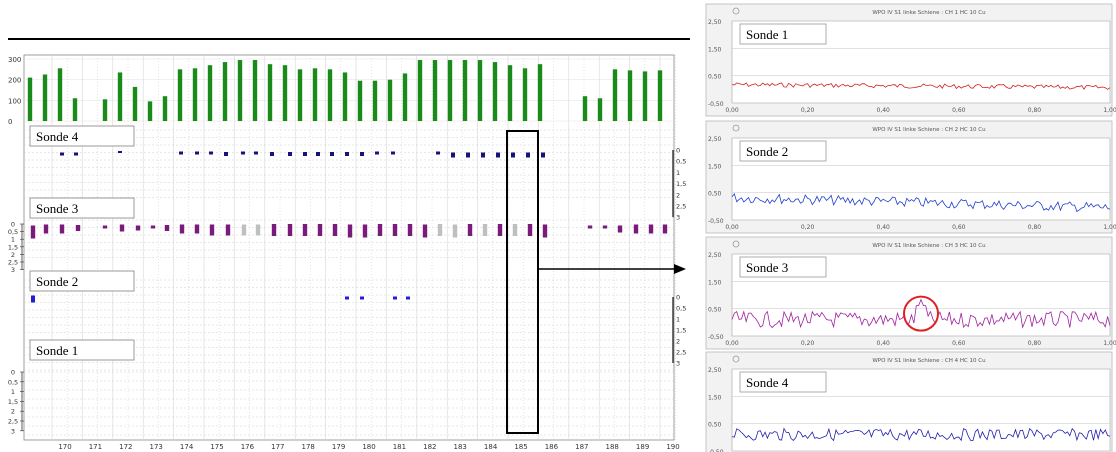  I want to click on sonde3-marks, so click(349, 231).